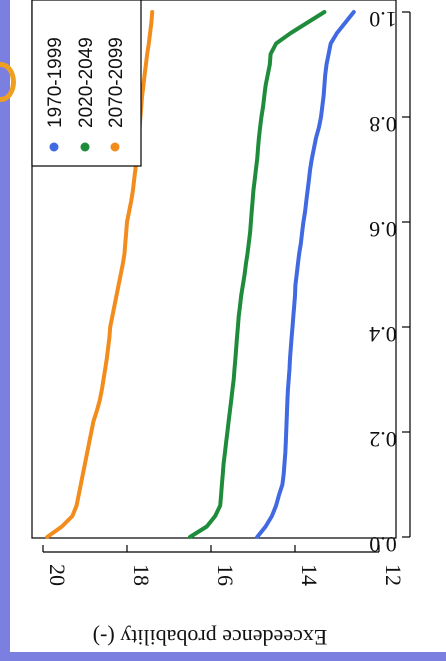 This screenshot has width=446, height=661. What do you see at coordinates (225, 575) in the screenshot?
I see `y-tick-label: 16` at bounding box center [225, 575].